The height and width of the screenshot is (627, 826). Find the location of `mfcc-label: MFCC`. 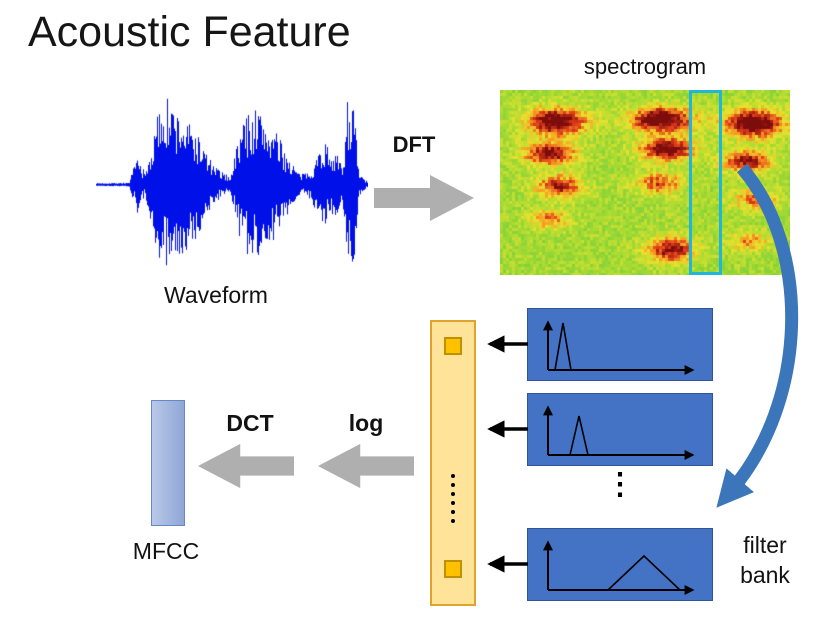

mfcc-label: MFCC is located at coordinates (166, 551).